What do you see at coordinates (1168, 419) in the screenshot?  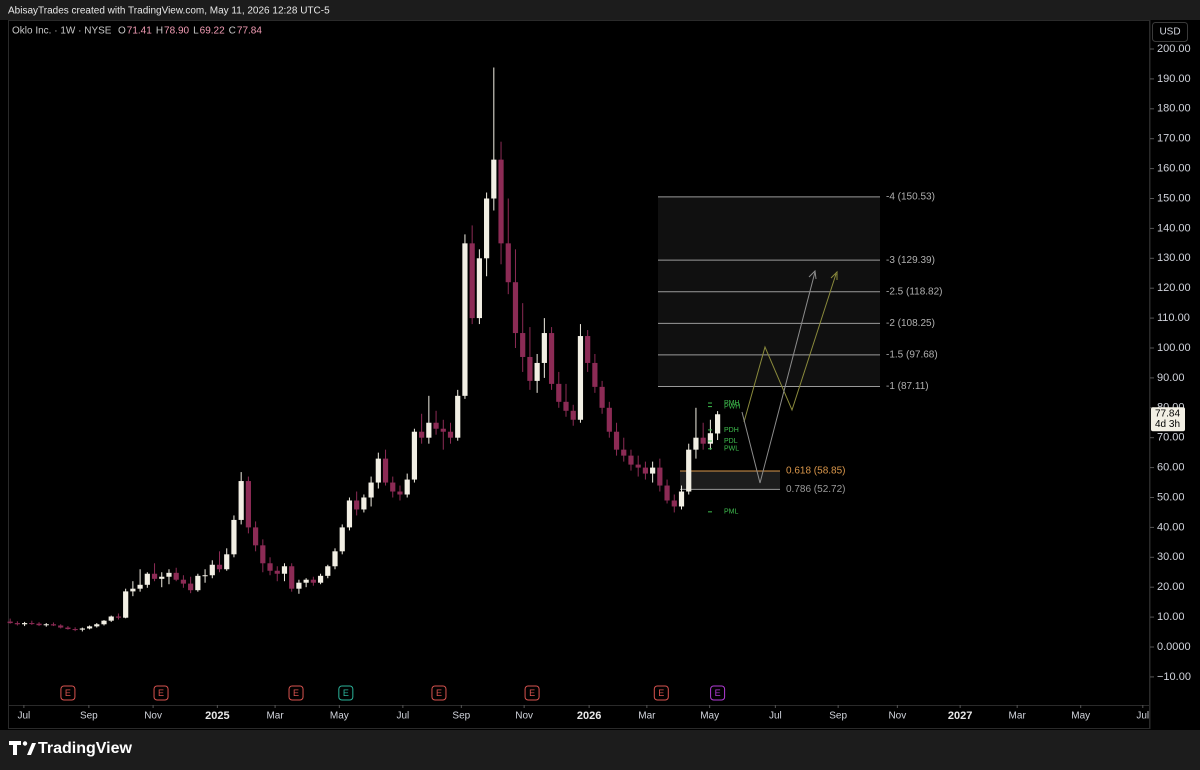 I see `price-badge` at bounding box center [1168, 419].